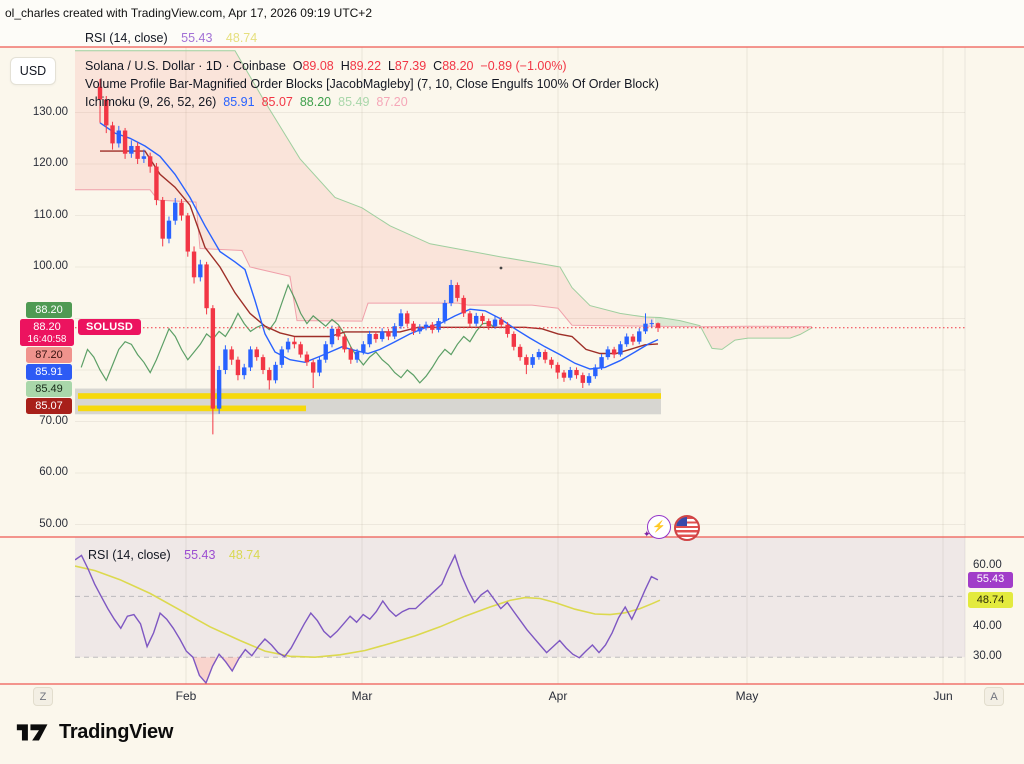 This screenshot has height=764, width=1024. I want to click on currency-scale-button: USD, so click(33, 71).